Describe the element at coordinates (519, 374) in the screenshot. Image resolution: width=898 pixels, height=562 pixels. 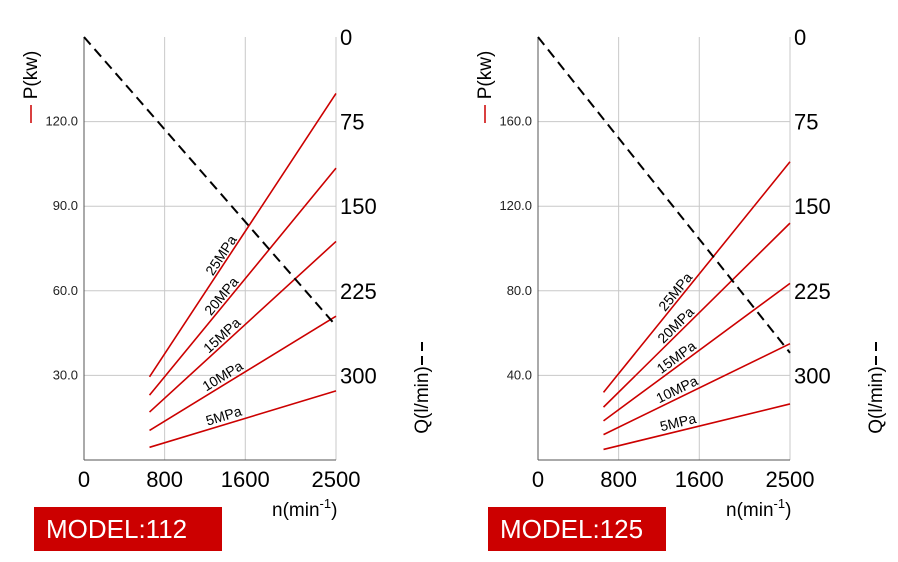
I see `y-left-tick-label: 40.0` at that location.